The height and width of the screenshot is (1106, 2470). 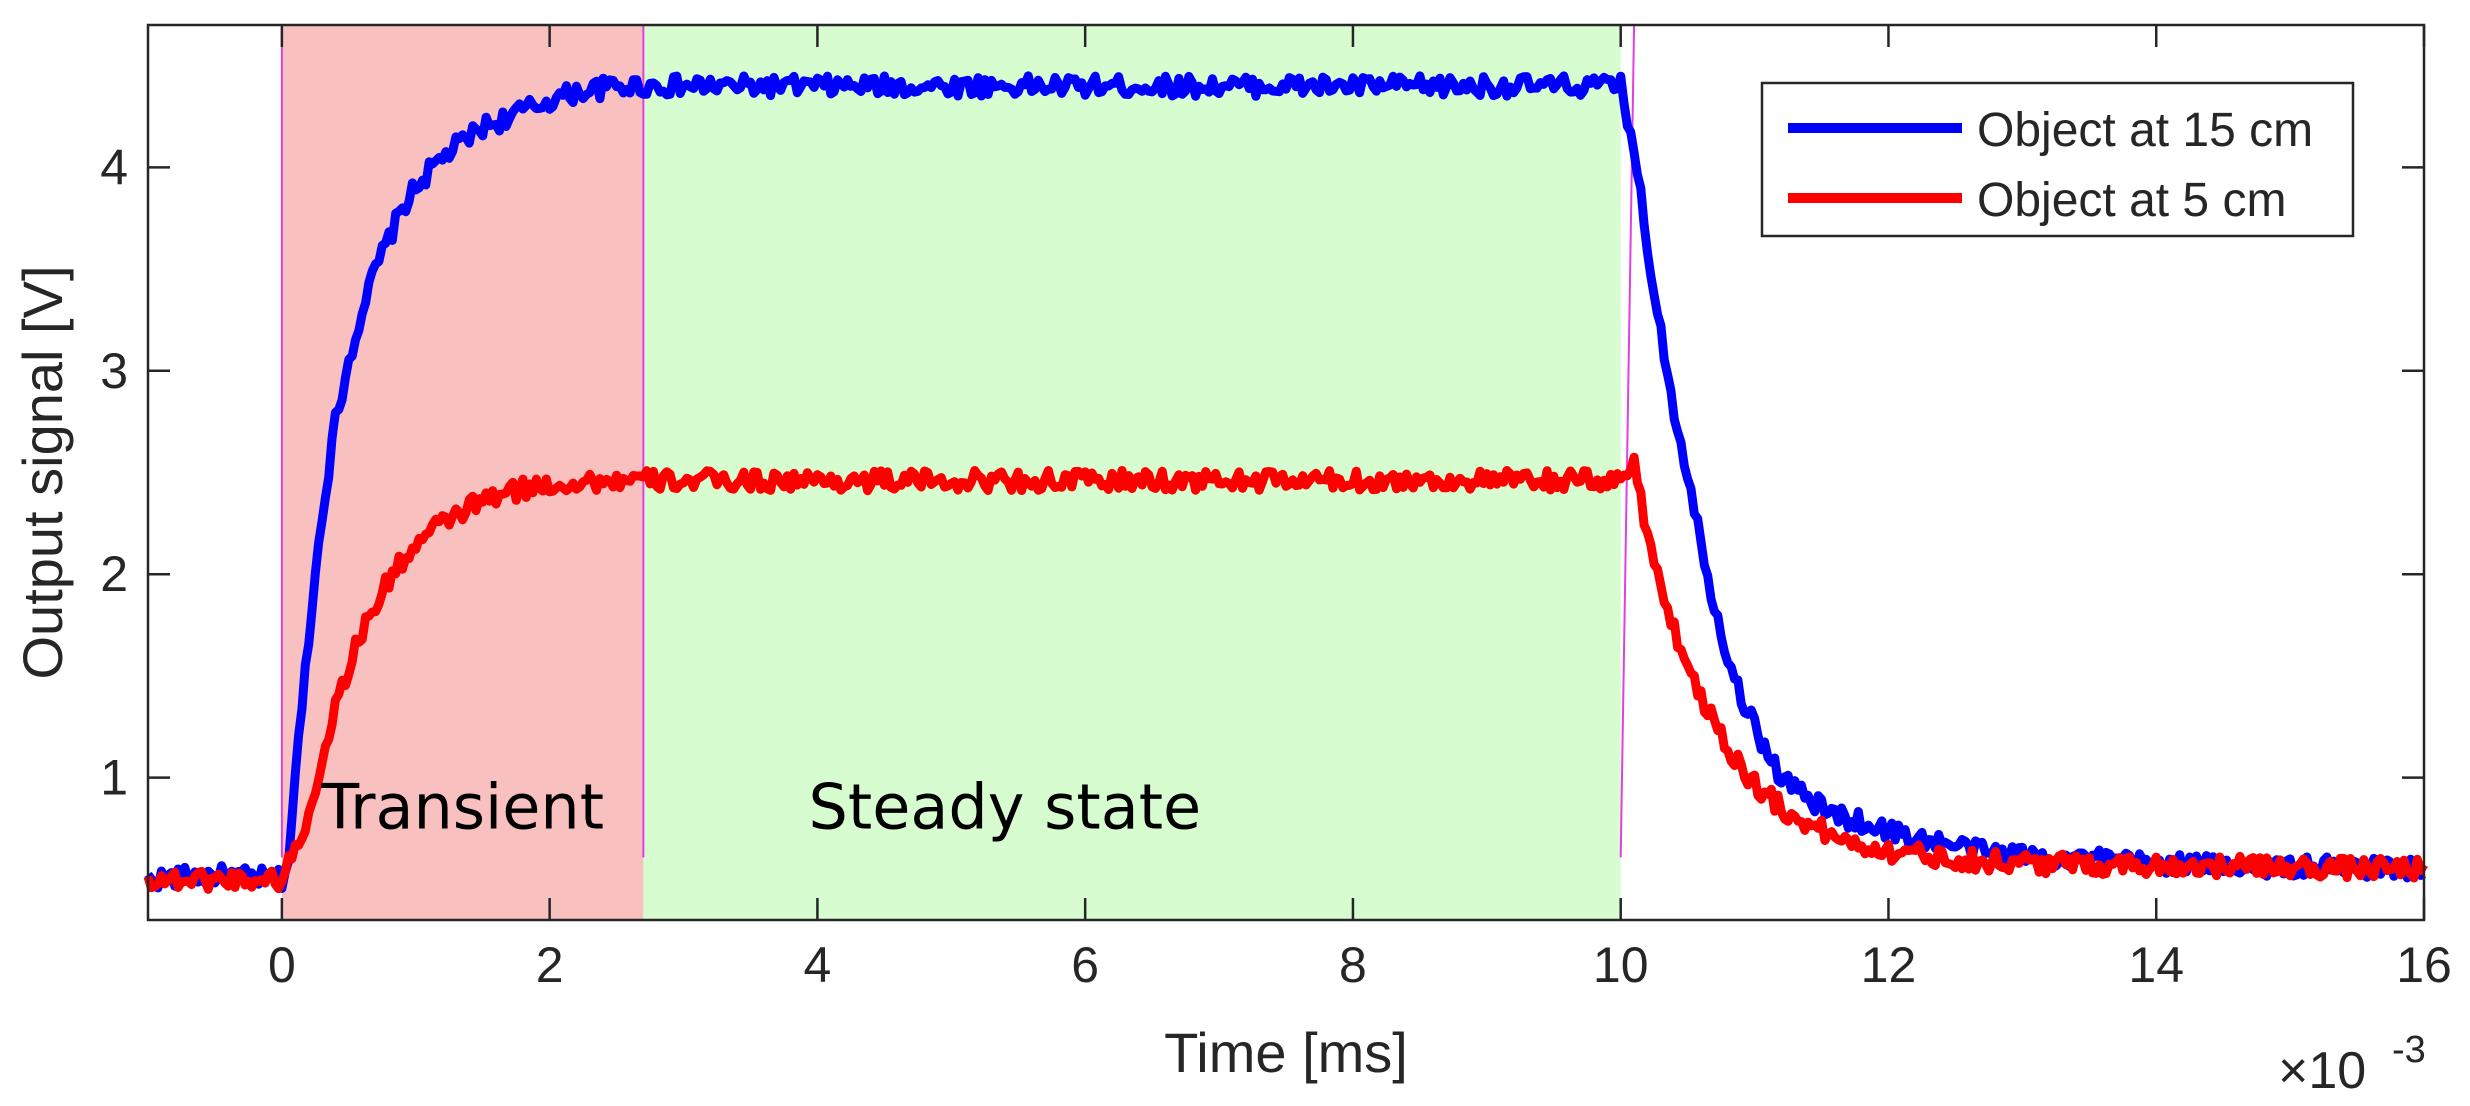 What do you see at coordinates (1005, 806) in the screenshot?
I see `region-label-steady-state: Steady state` at bounding box center [1005, 806].